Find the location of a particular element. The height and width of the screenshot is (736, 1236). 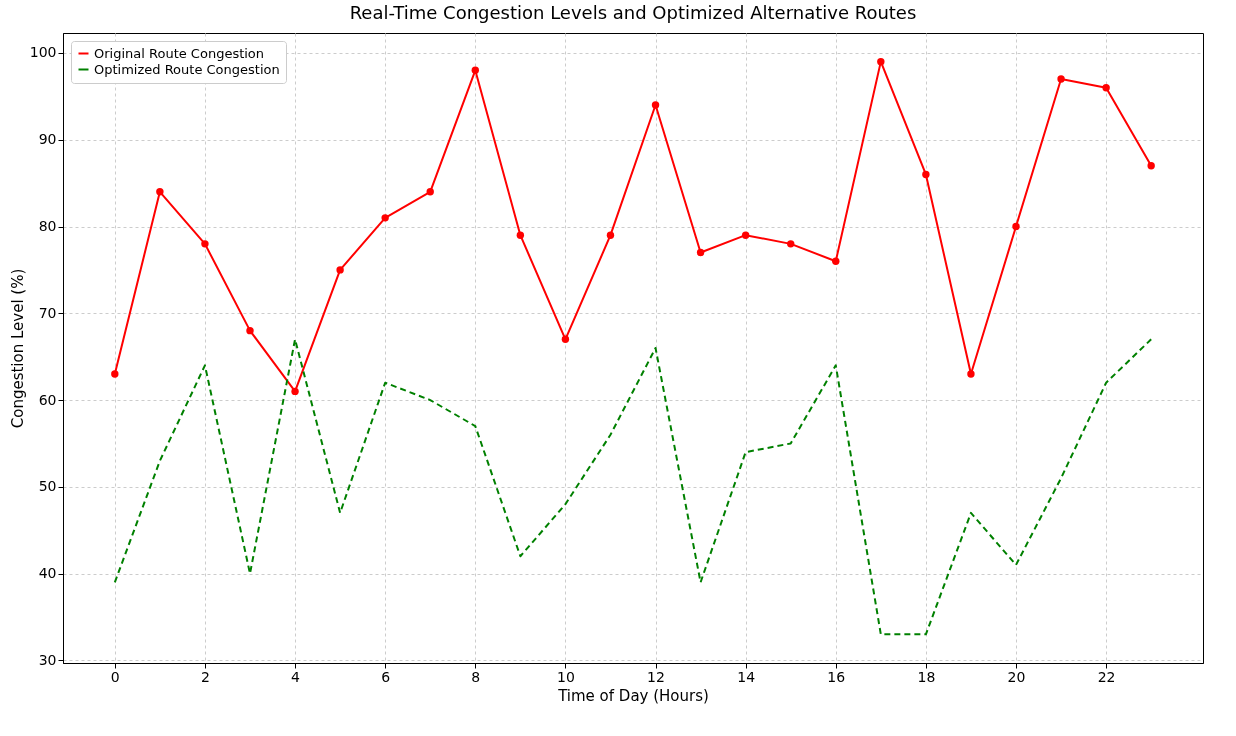

legend-label: Original Route Congestion is located at coordinates (179, 53).